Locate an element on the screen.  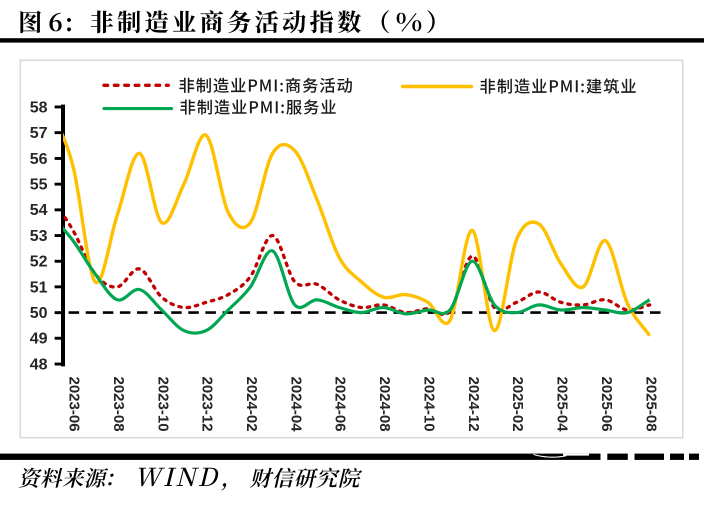
svg-text: 51 is located at coordinates (39, 287).